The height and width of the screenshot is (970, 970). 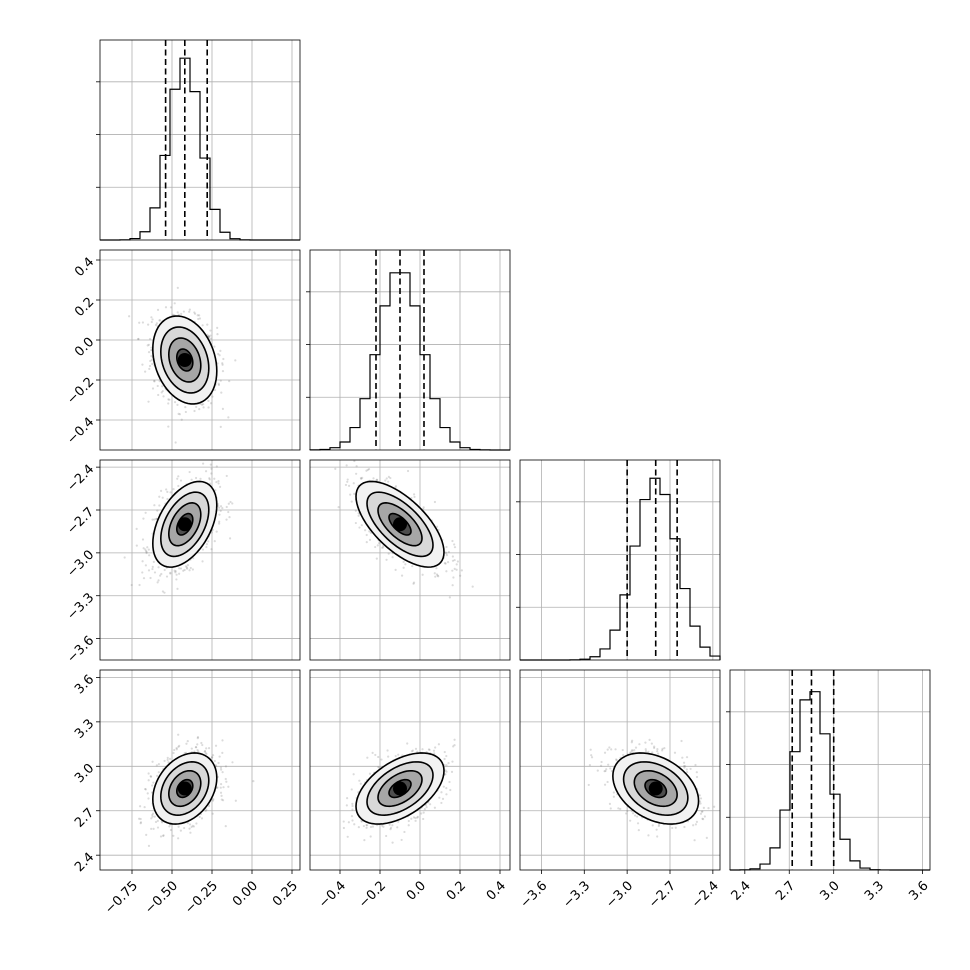 I want to click on x-tick-label: 2.7, so click(x=785, y=890).